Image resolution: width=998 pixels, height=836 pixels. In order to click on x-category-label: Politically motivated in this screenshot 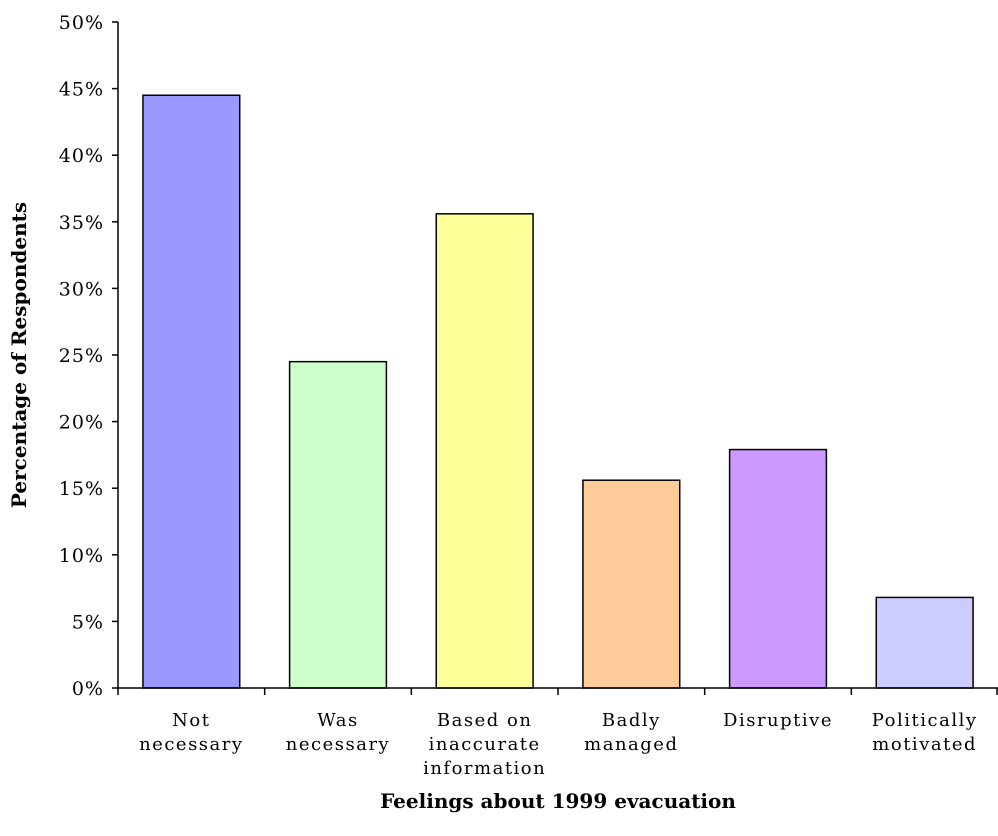, I will do `click(925, 732)`.